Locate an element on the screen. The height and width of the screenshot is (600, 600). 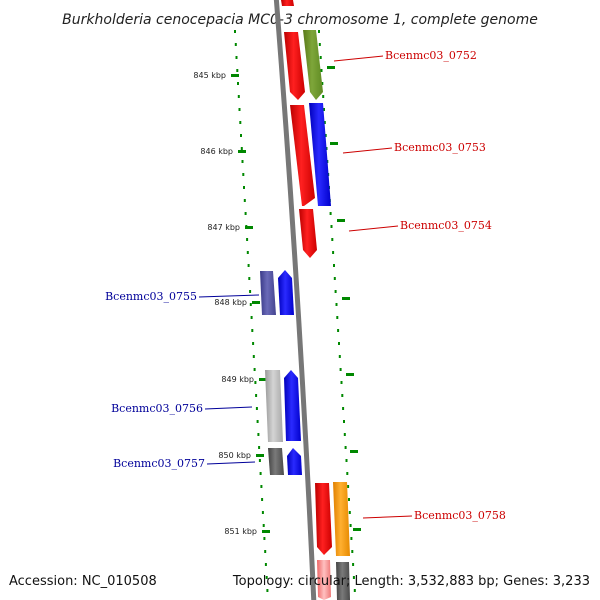
gene-label: Bcenmc03_0753 is located at coordinates (440, 147).